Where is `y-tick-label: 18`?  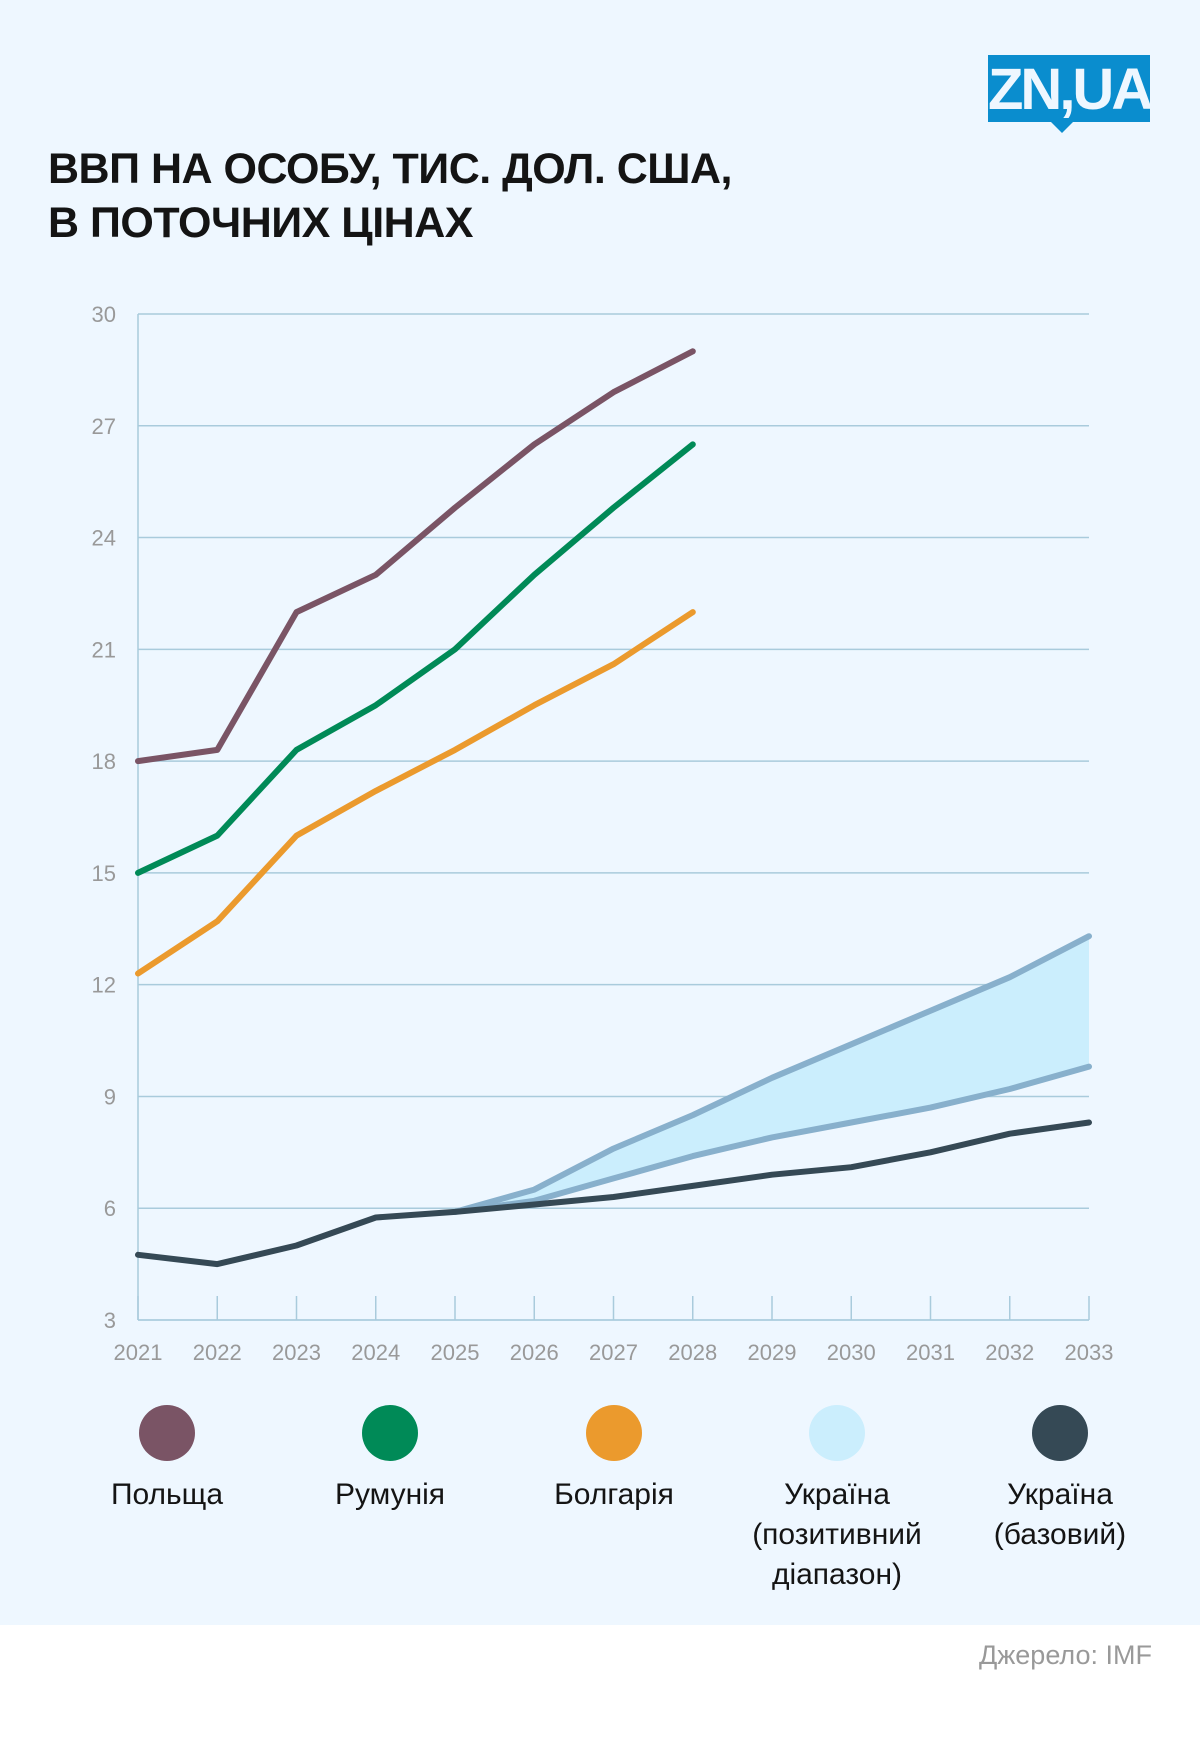 y-tick-label: 18 is located at coordinates (104, 761).